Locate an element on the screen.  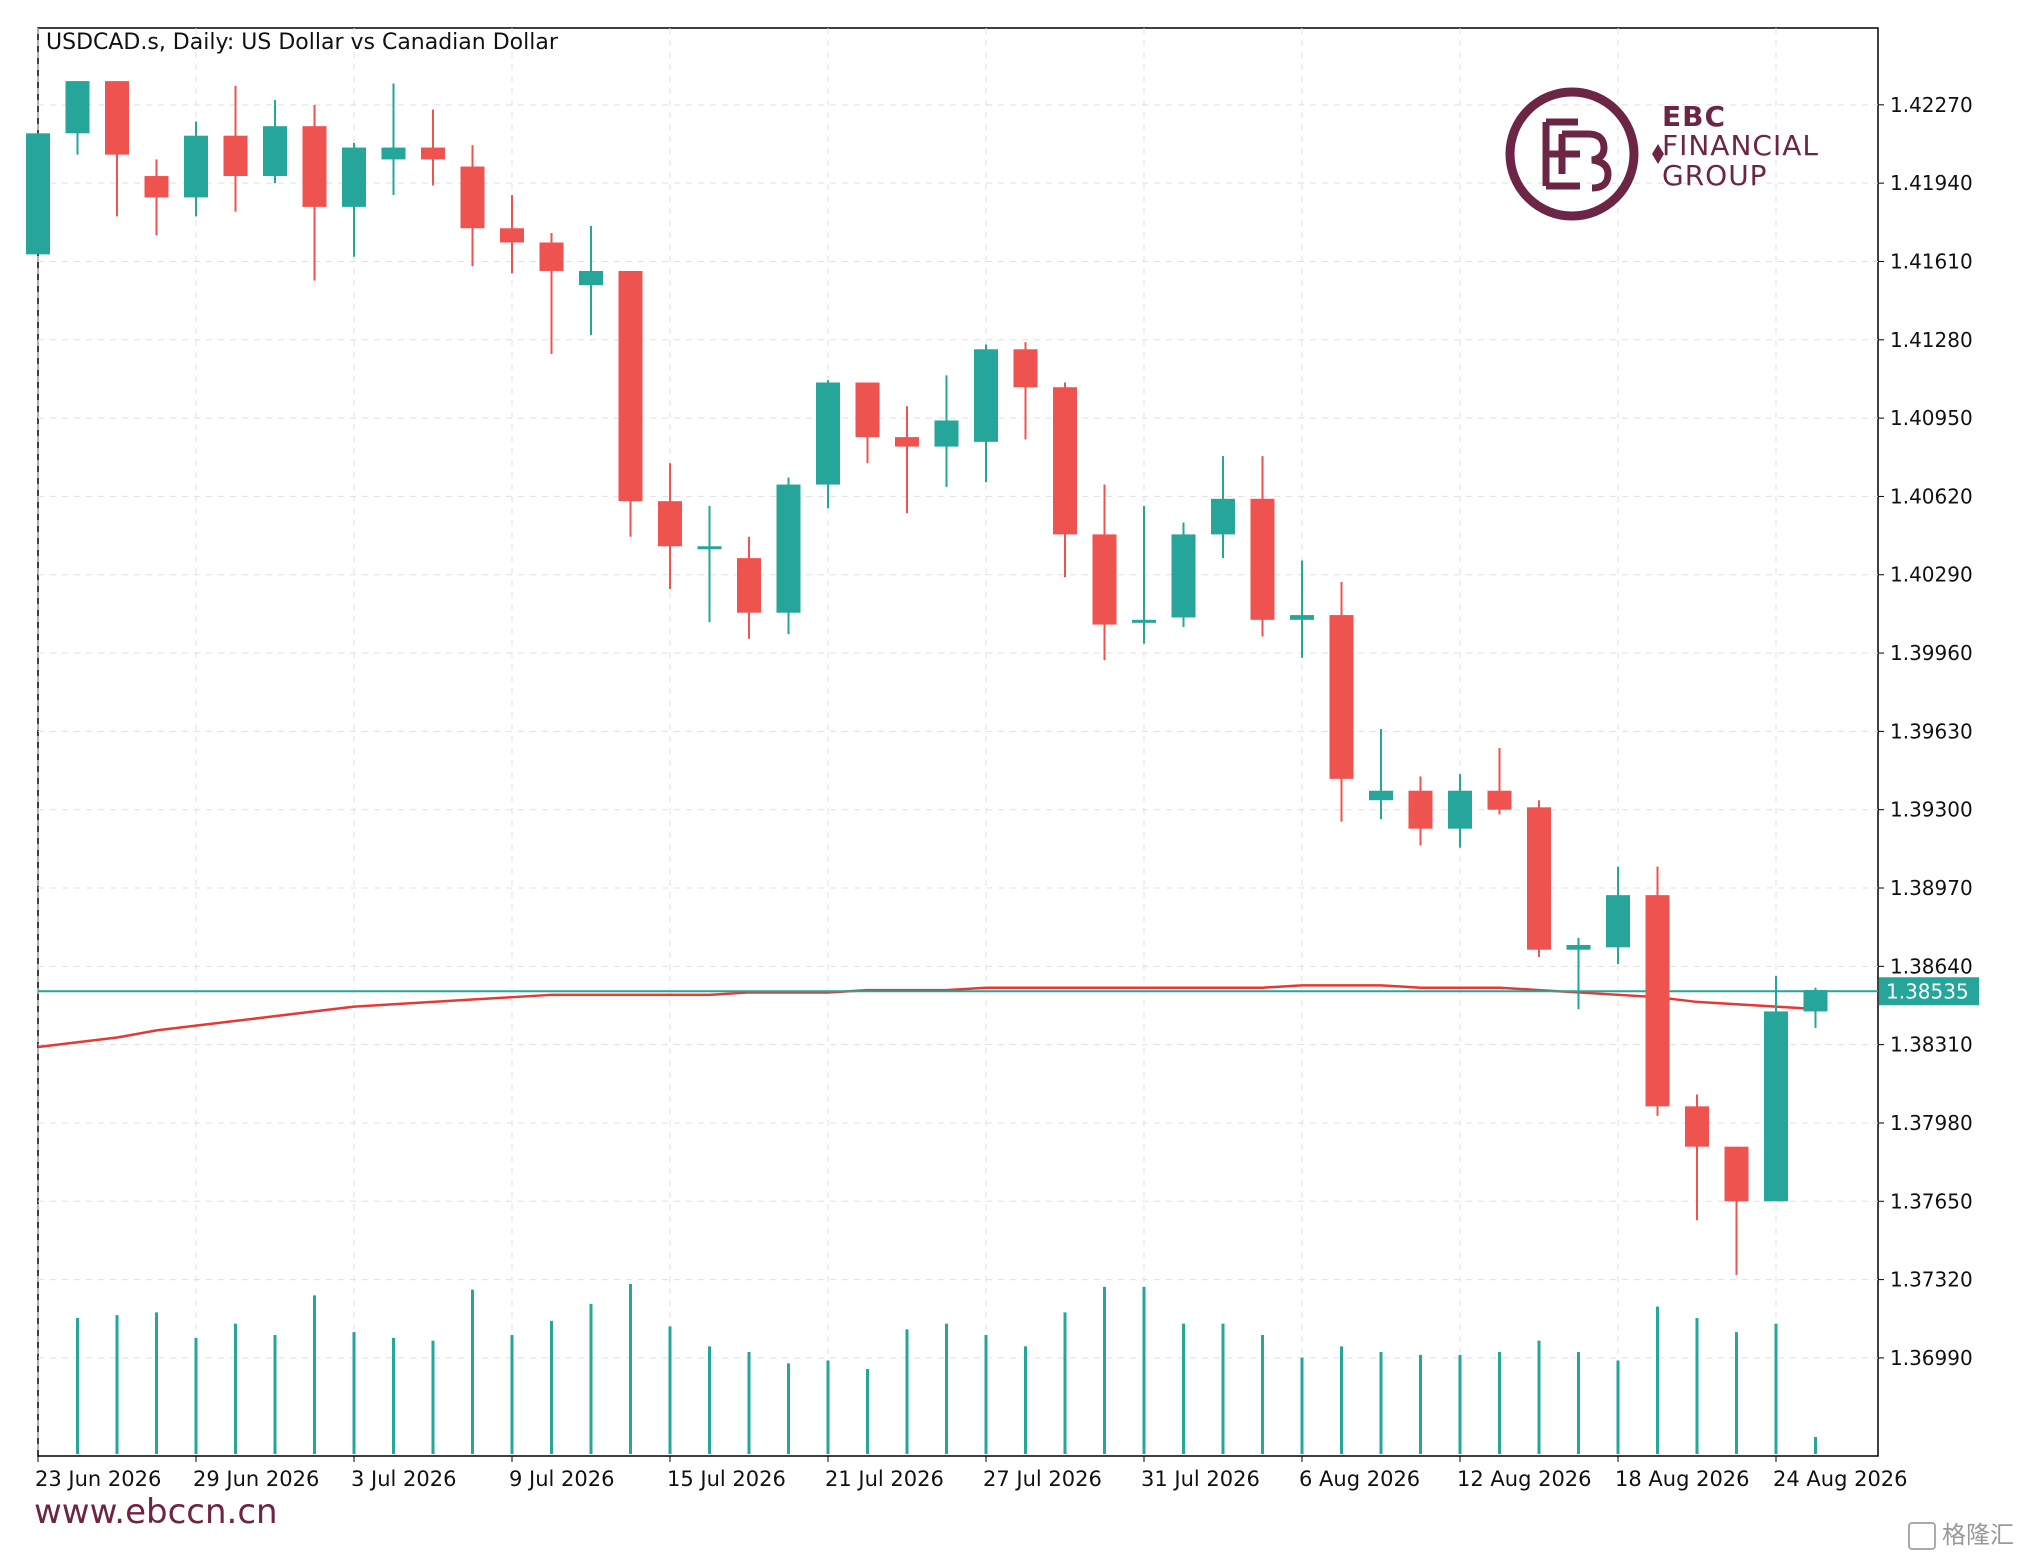
y-tick-label: 1.39630 is located at coordinates (1931, 731).